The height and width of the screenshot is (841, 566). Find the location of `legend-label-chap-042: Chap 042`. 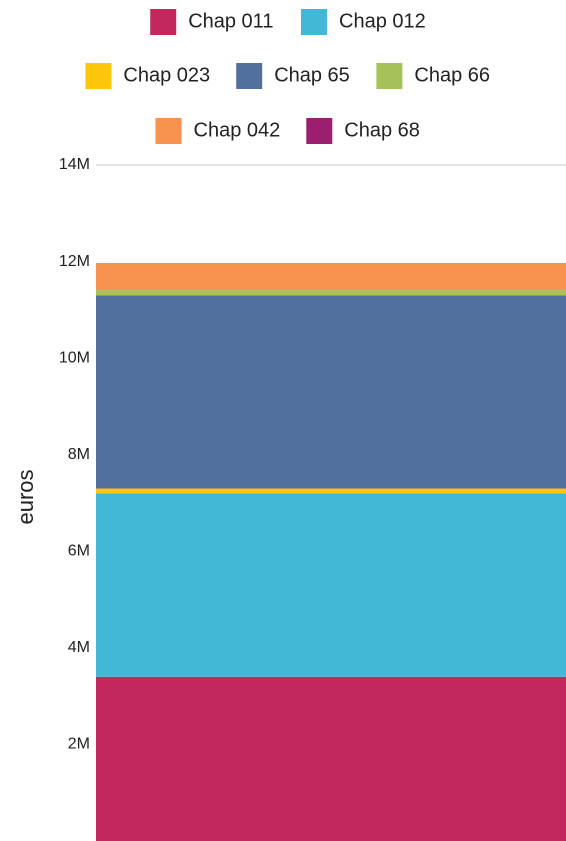

legend-label-chap-042: Chap 042 is located at coordinates (237, 130).